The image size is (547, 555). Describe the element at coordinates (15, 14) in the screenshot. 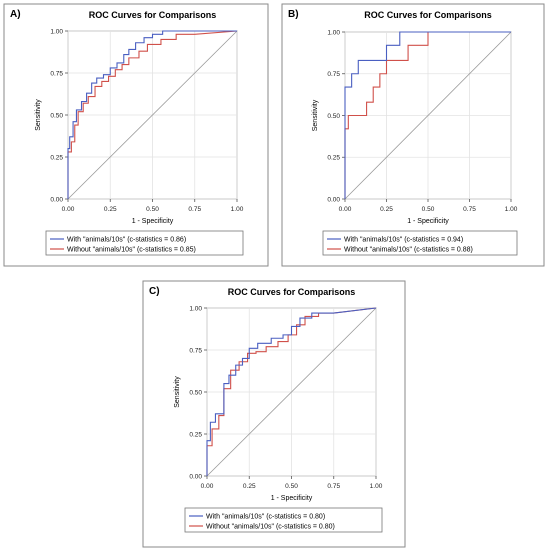

I see `panel-label: A)` at that location.